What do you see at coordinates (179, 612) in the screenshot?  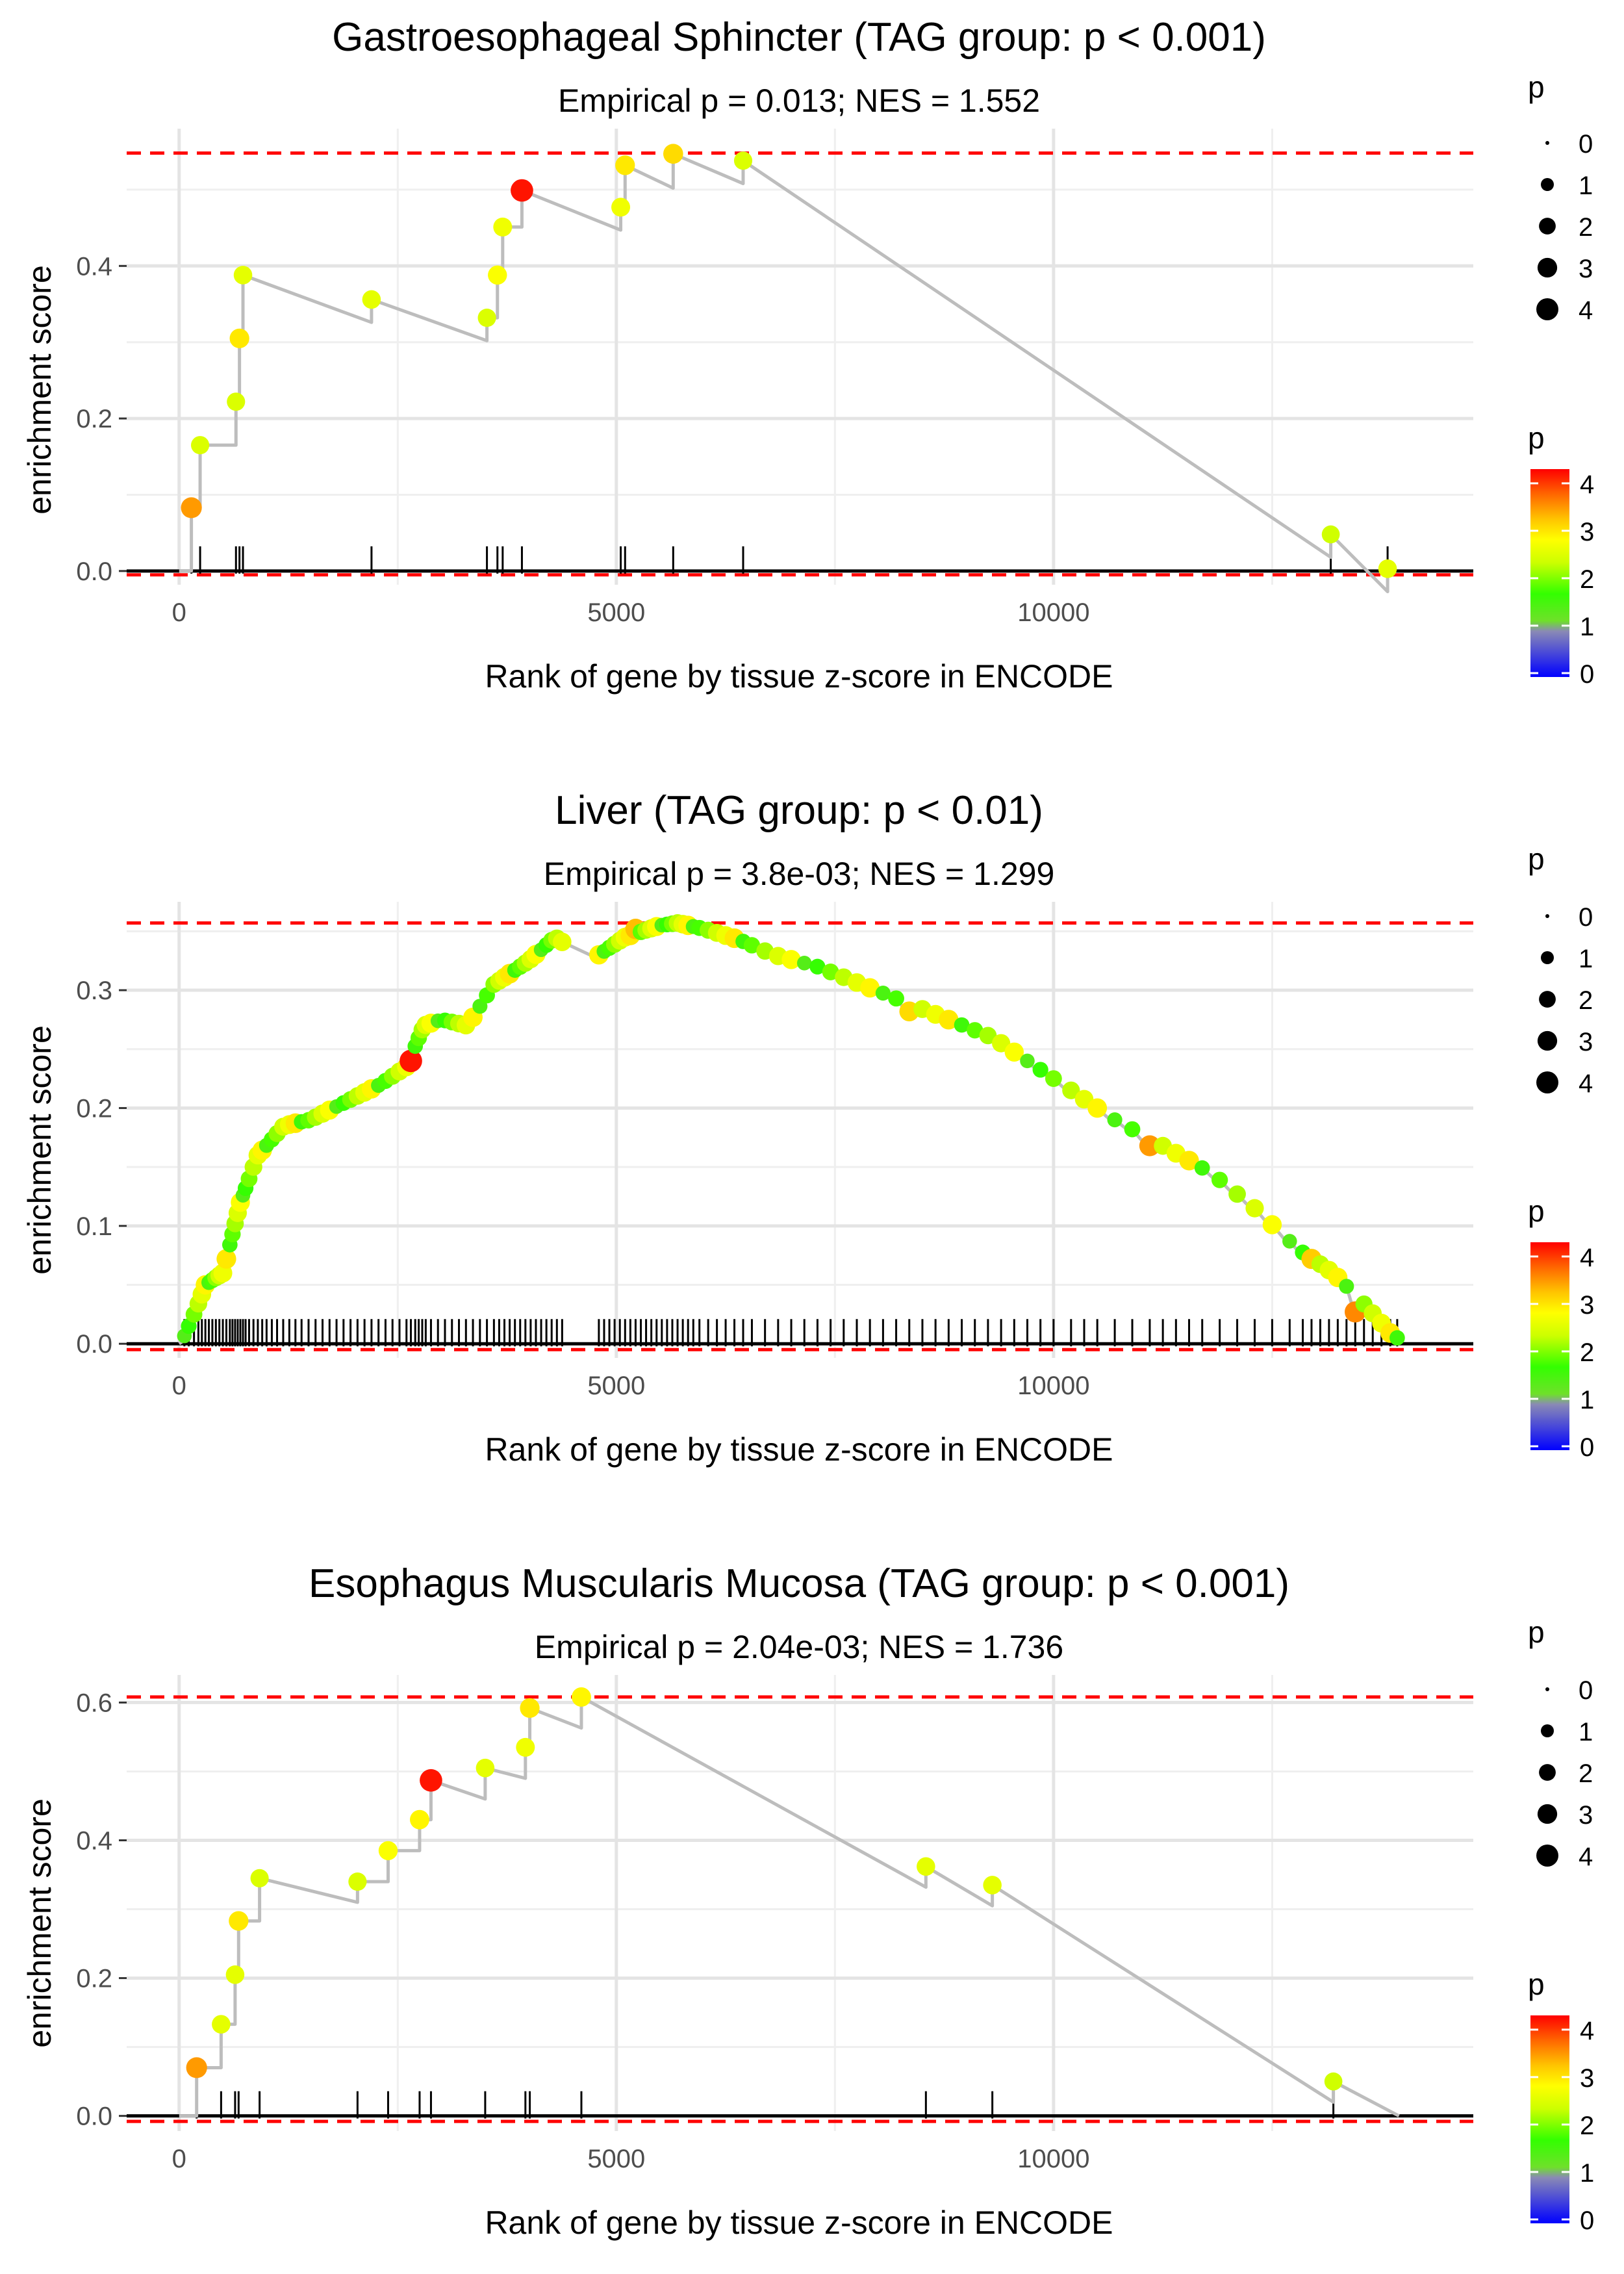 I see `x-tick-label: 0` at bounding box center [179, 612].